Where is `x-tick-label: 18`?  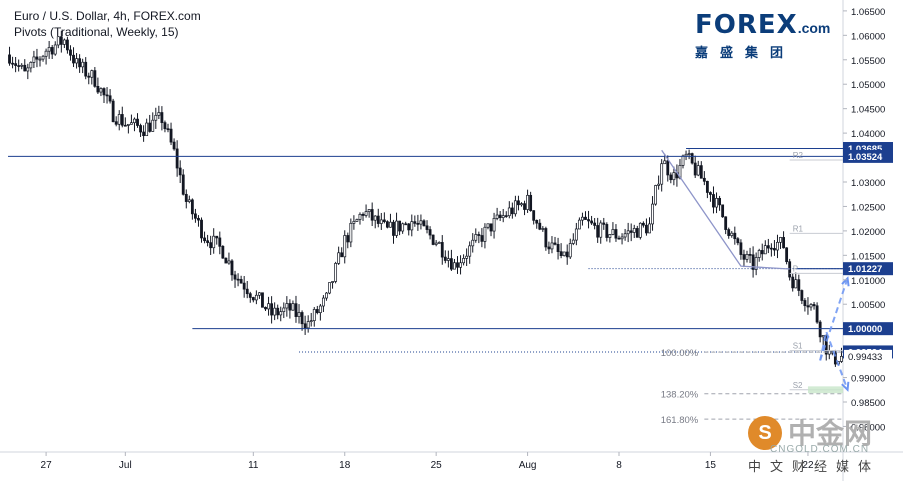
x-tick-label: 18 is located at coordinates (345, 465).